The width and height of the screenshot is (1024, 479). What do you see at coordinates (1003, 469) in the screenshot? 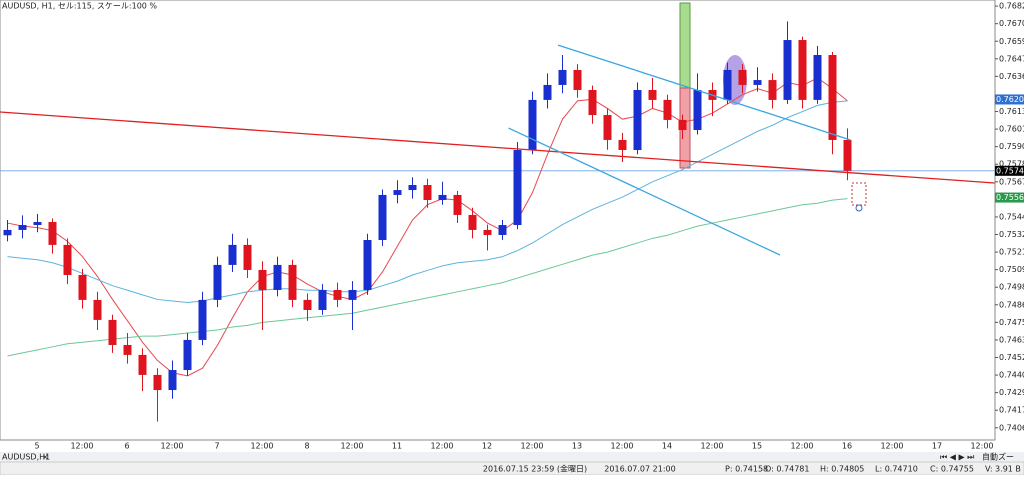
I see `status-field: V: 3.91 B` at bounding box center [1003, 469].